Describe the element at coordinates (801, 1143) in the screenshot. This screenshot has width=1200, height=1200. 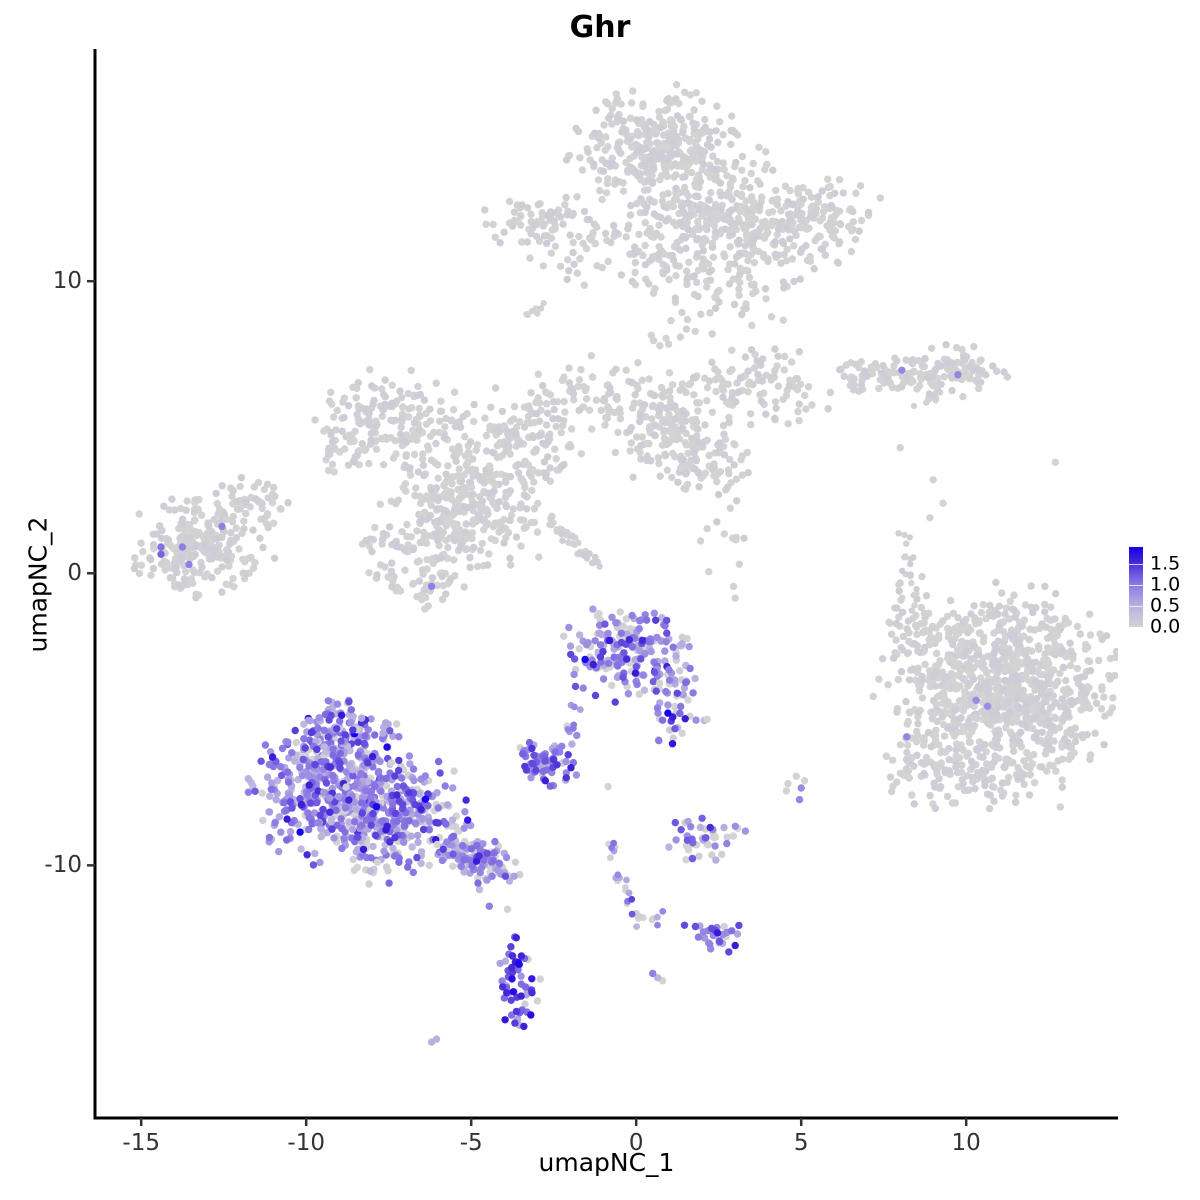
I see `x-tick-label: 5` at that location.